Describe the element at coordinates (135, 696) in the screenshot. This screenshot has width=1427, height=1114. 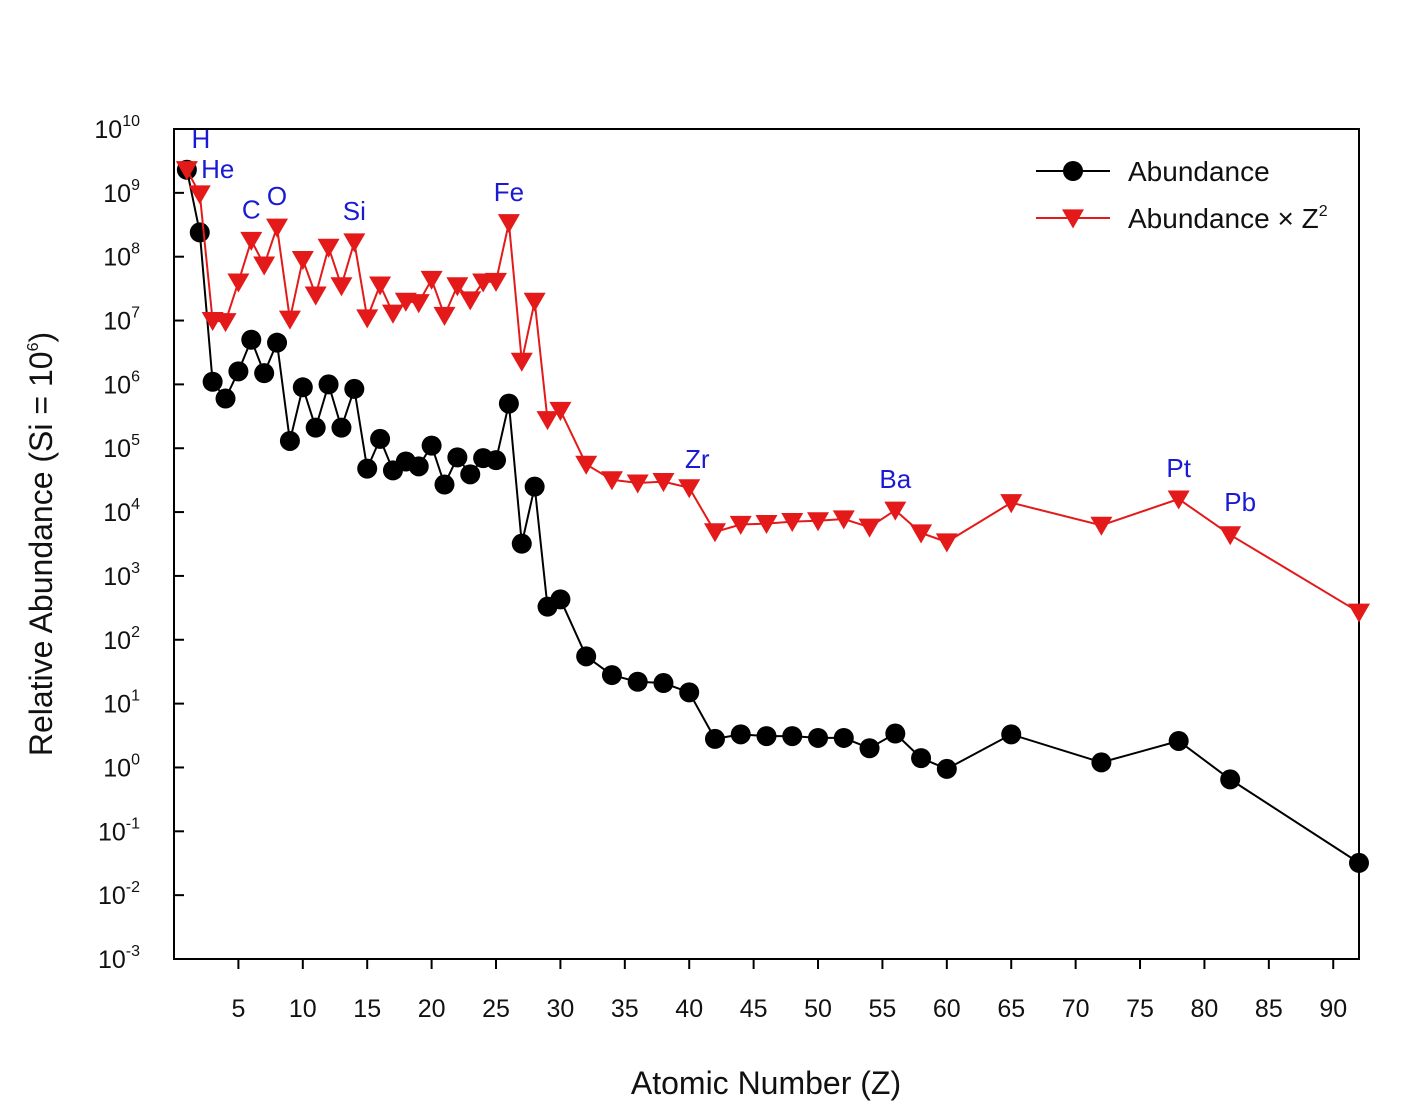
I see `y-tick-exponent: 1` at that location.